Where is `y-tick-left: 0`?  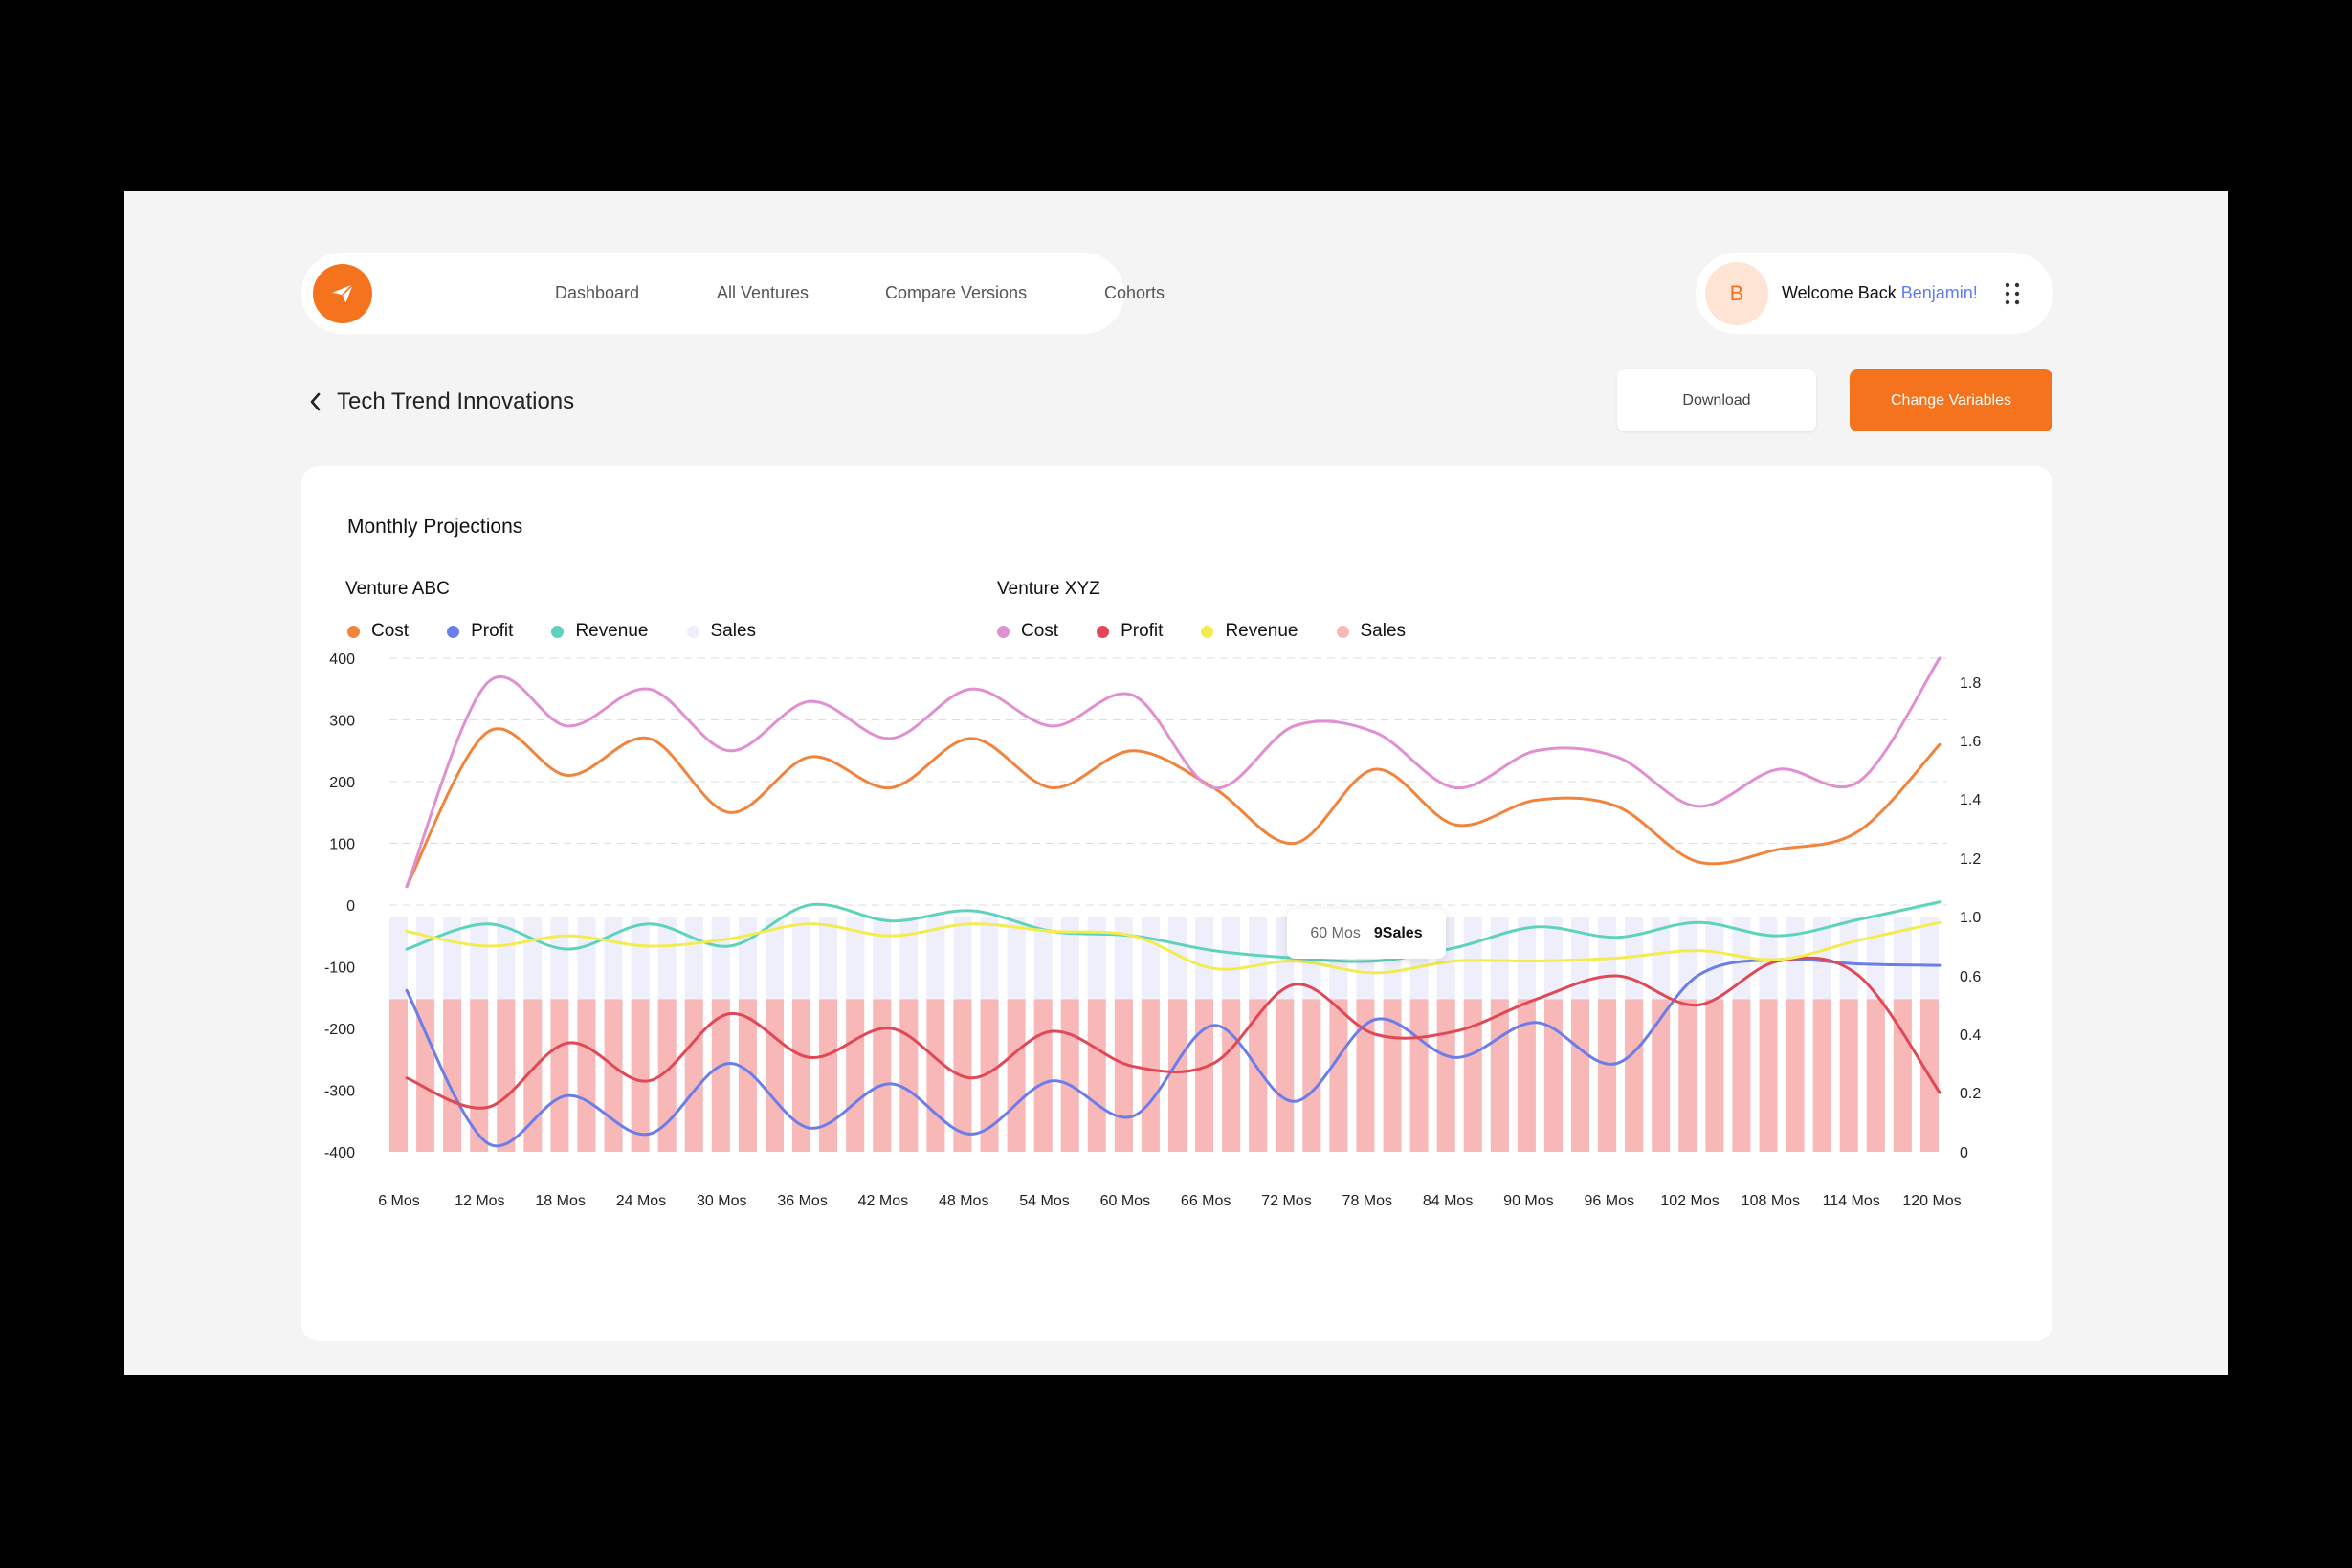
y-tick-left: 0 is located at coordinates (350, 906).